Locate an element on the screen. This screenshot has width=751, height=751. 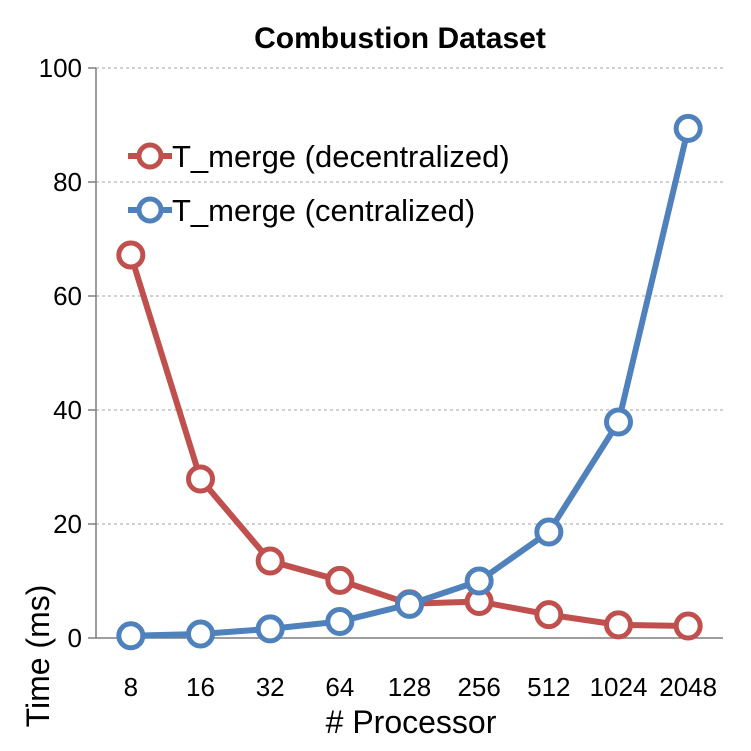
y-tick-labels: 0 20 40 60 80 100 is located at coordinates (60, 353).